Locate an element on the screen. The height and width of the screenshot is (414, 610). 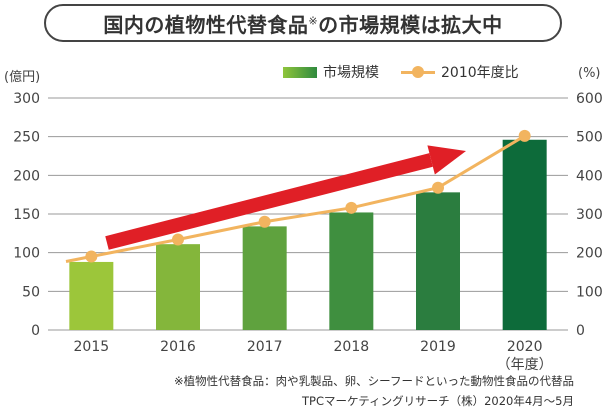
y-left-tick-label: 0 is located at coordinates (35, 331).